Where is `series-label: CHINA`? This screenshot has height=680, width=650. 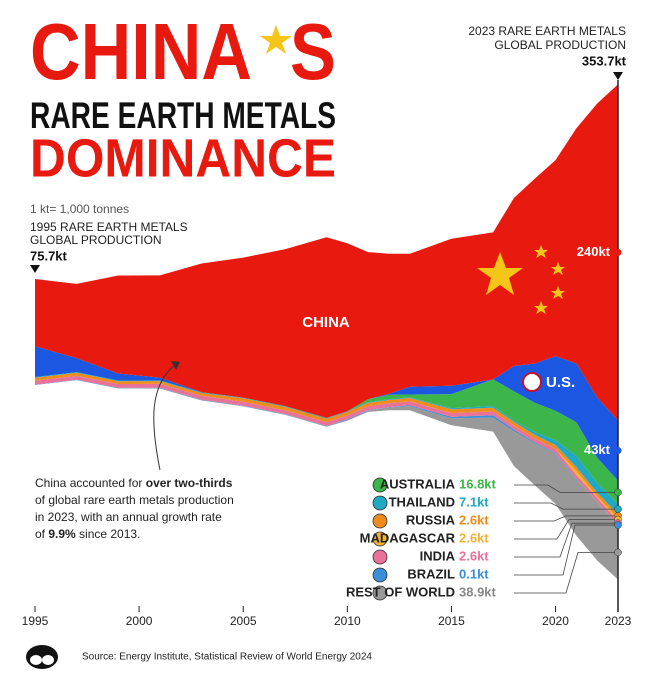
series-label: CHINA is located at coordinates (326, 322).